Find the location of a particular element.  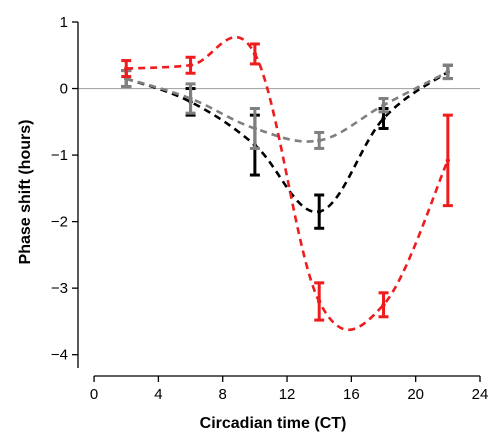

x-tick-label: 0 is located at coordinates (94, 394).